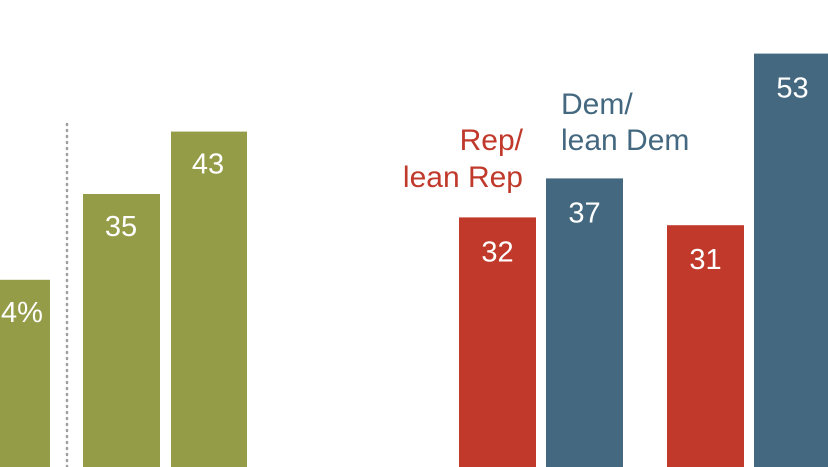 Image resolution: width=828 pixels, height=467 pixels. I want to click on legend-dem-line: Dem/, so click(597, 104).